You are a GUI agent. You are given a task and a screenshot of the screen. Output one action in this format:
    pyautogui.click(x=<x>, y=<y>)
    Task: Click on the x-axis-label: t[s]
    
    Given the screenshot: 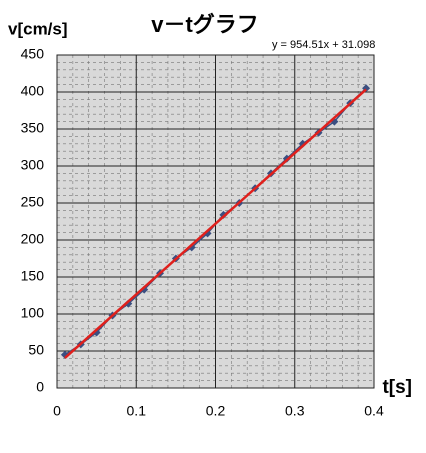 What is the action you would take?
    pyautogui.click(x=397, y=387)
    